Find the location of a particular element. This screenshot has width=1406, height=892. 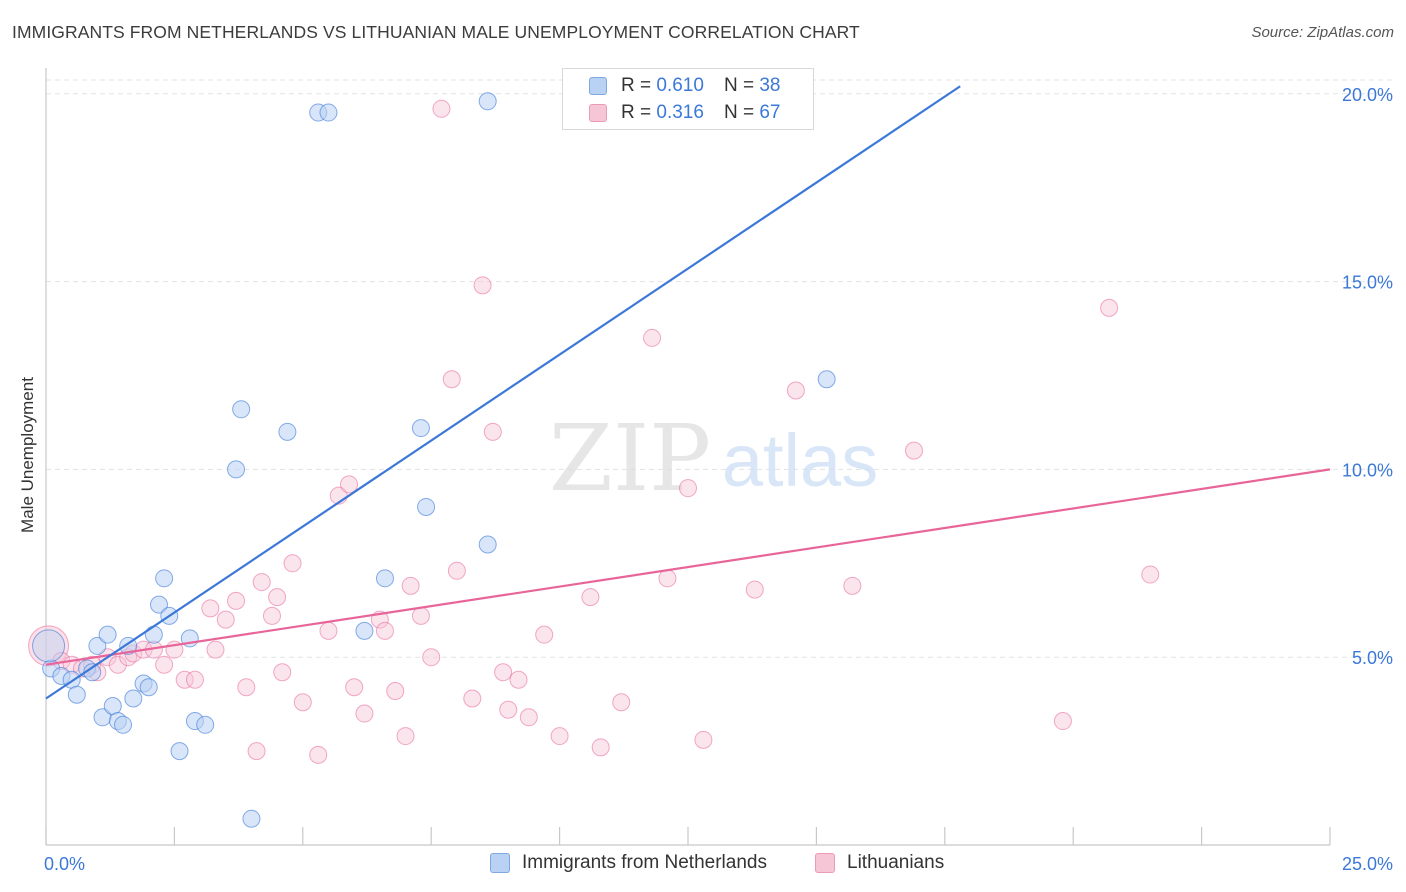

legend-r-label: R = is located at coordinates (636, 112).